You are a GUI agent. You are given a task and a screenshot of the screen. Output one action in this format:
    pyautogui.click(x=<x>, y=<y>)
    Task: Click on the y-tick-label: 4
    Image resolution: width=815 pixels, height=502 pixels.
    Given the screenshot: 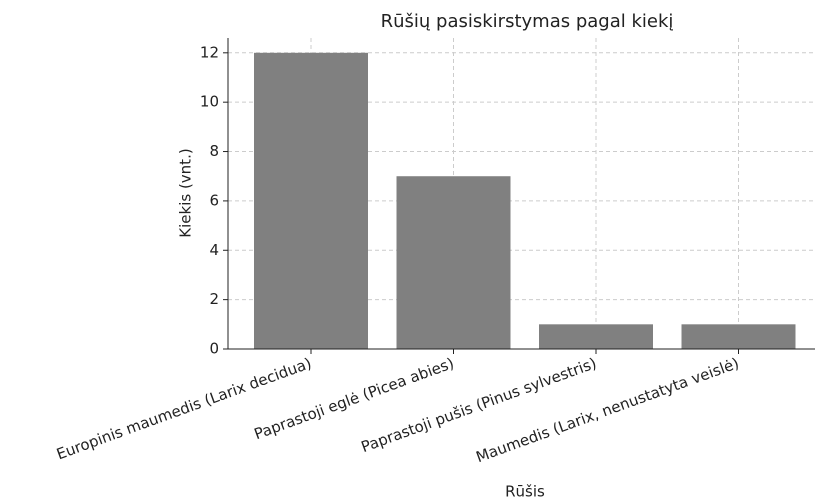 What is the action you would take?
    pyautogui.click(x=214, y=250)
    